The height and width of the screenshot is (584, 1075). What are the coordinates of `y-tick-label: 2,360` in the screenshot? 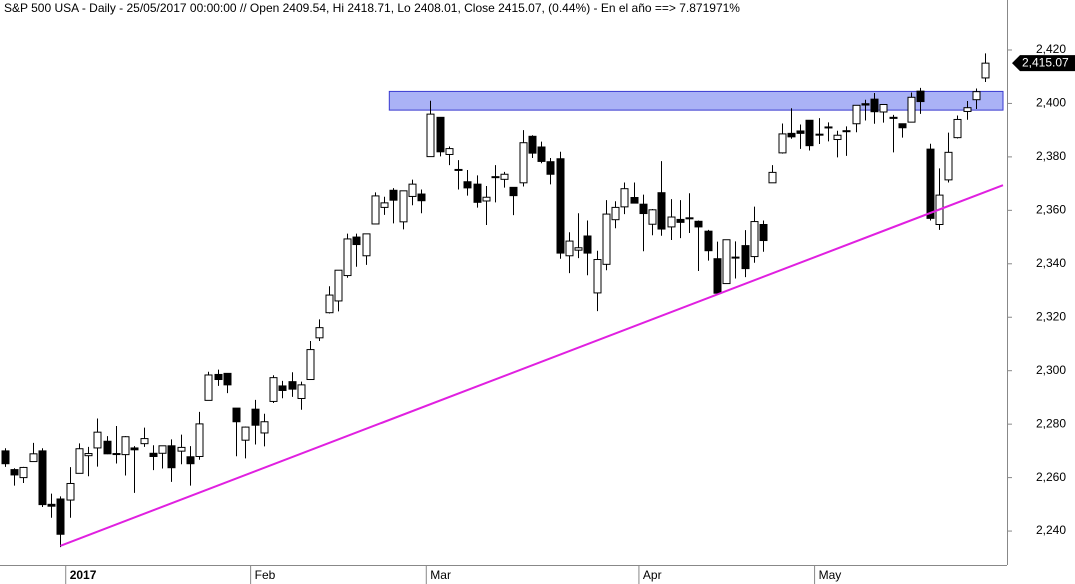 It's located at (1051, 210).